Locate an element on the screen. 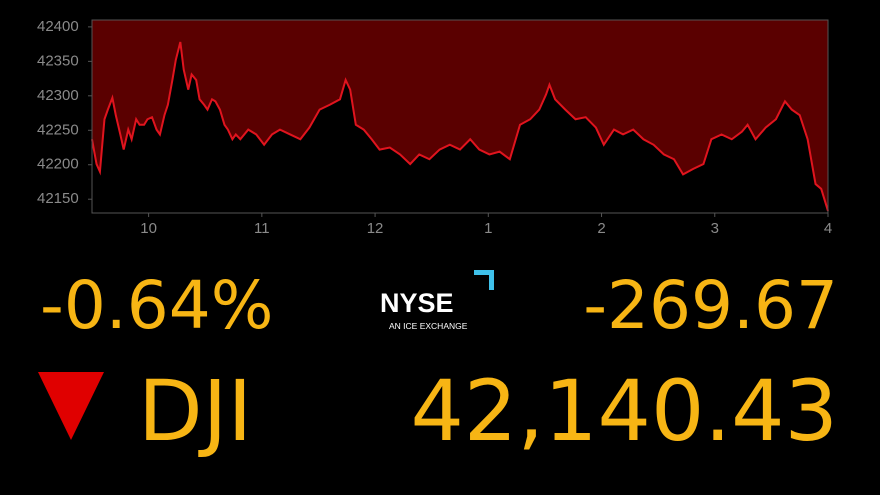 This screenshot has width=880, height=495. y-tick-label: 42400 is located at coordinates (58, 26).